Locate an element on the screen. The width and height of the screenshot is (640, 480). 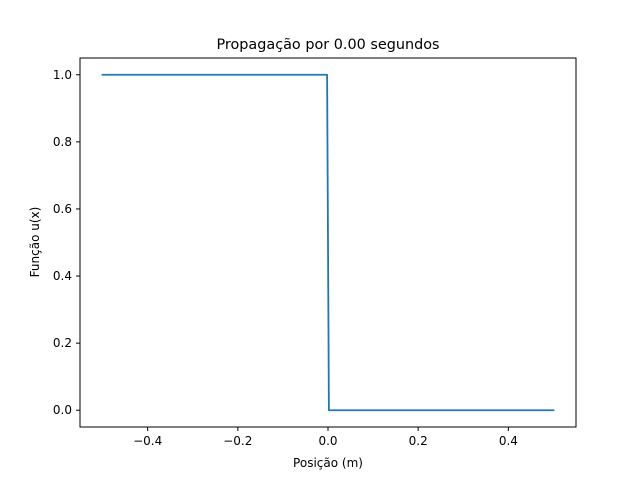
y-tick-label: 1.0 is located at coordinates (62, 75).